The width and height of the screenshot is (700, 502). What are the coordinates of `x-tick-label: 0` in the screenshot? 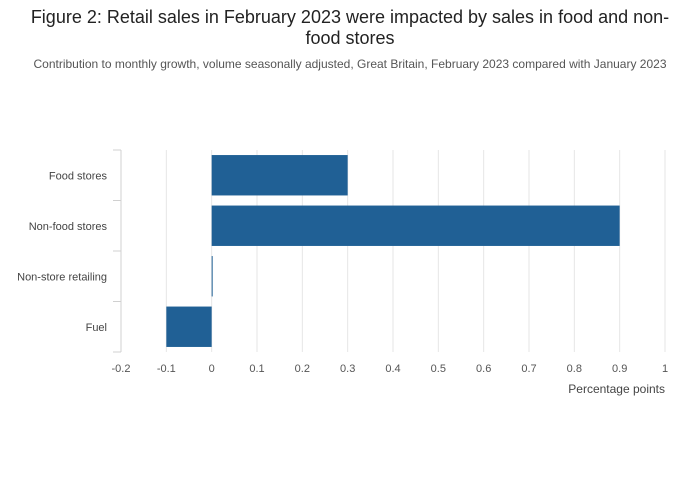 It's located at (212, 369).